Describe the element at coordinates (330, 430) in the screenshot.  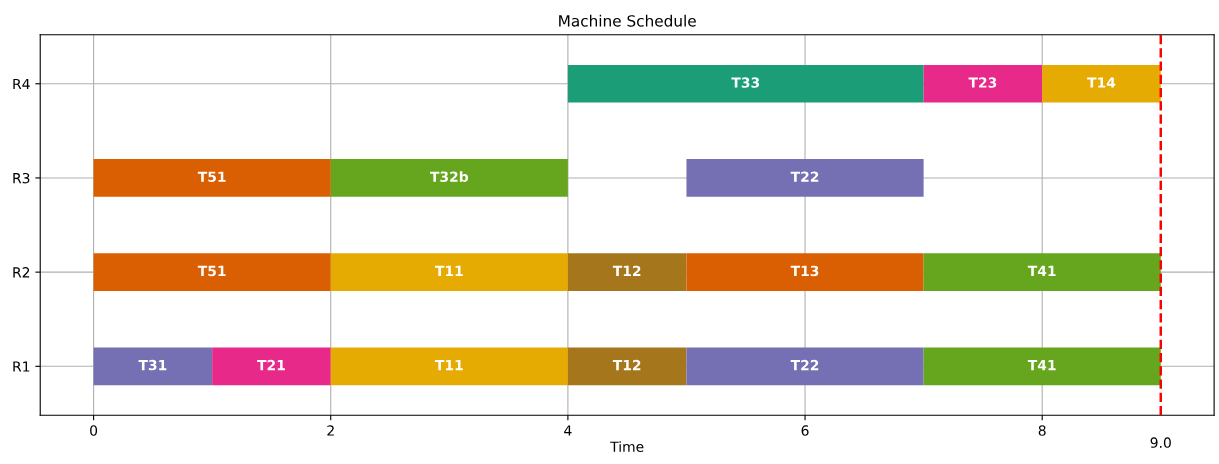
I see `x-tick-label: 2` at that location.